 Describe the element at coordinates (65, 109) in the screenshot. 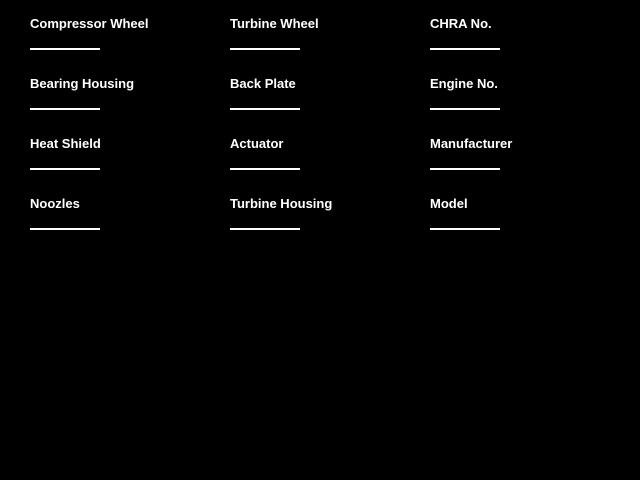

I see `bearing-housing-input-line` at that location.